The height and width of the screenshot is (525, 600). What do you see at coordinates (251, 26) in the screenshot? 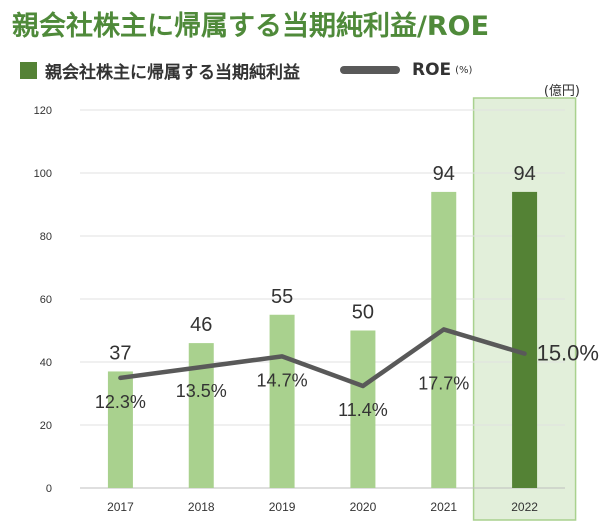
I see `chart-title: 親会社株主に帰属する当期純利益/ROE` at bounding box center [251, 26].